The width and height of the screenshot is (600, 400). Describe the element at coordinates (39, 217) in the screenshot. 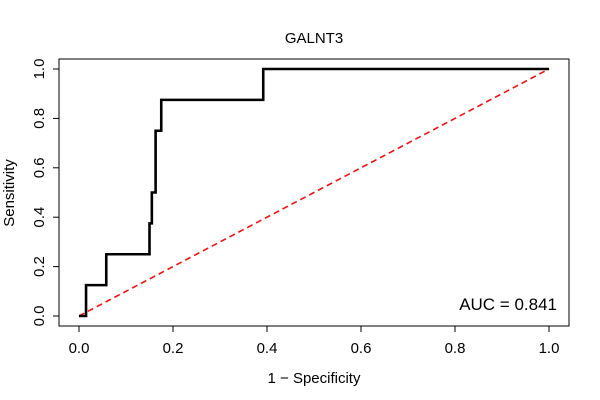

I see `y-tick-label: 0.4` at that location.